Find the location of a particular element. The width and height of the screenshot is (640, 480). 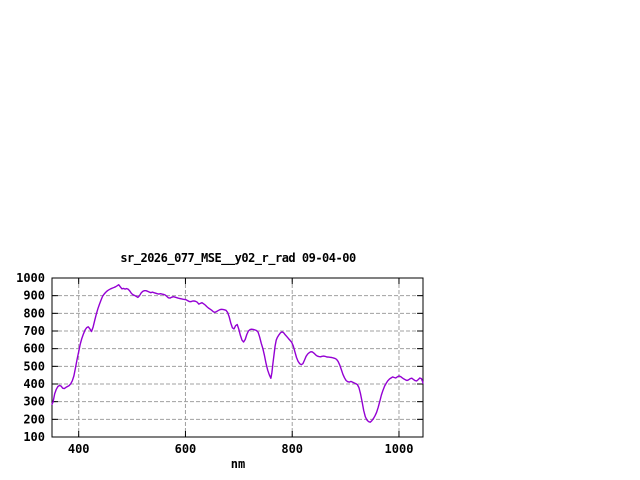

x-tick-label: 800 is located at coordinates (292, 449).